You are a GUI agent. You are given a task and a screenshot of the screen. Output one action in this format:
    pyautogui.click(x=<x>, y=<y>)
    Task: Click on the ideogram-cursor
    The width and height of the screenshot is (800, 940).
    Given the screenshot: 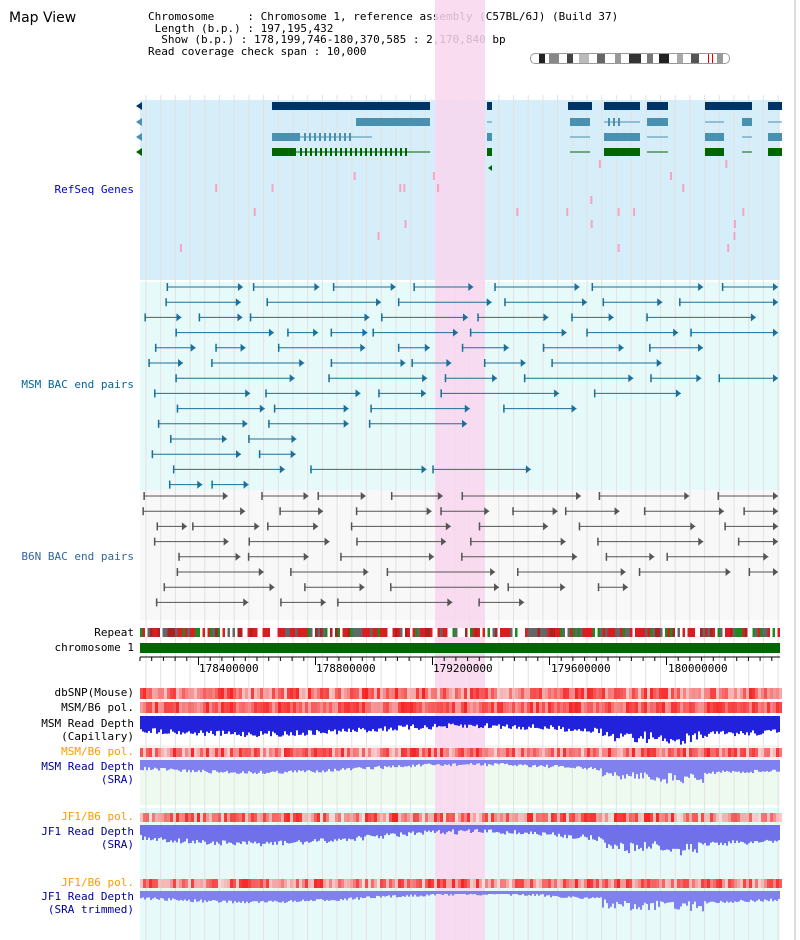 What is the action you would take?
    pyautogui.click(x=710, y=58)
    